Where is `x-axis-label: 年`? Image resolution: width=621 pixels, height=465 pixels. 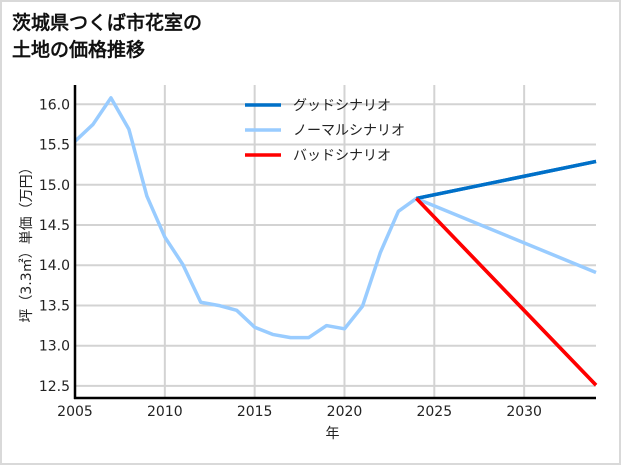
x-axis-label: 年 is located at coordinates (333, 434).